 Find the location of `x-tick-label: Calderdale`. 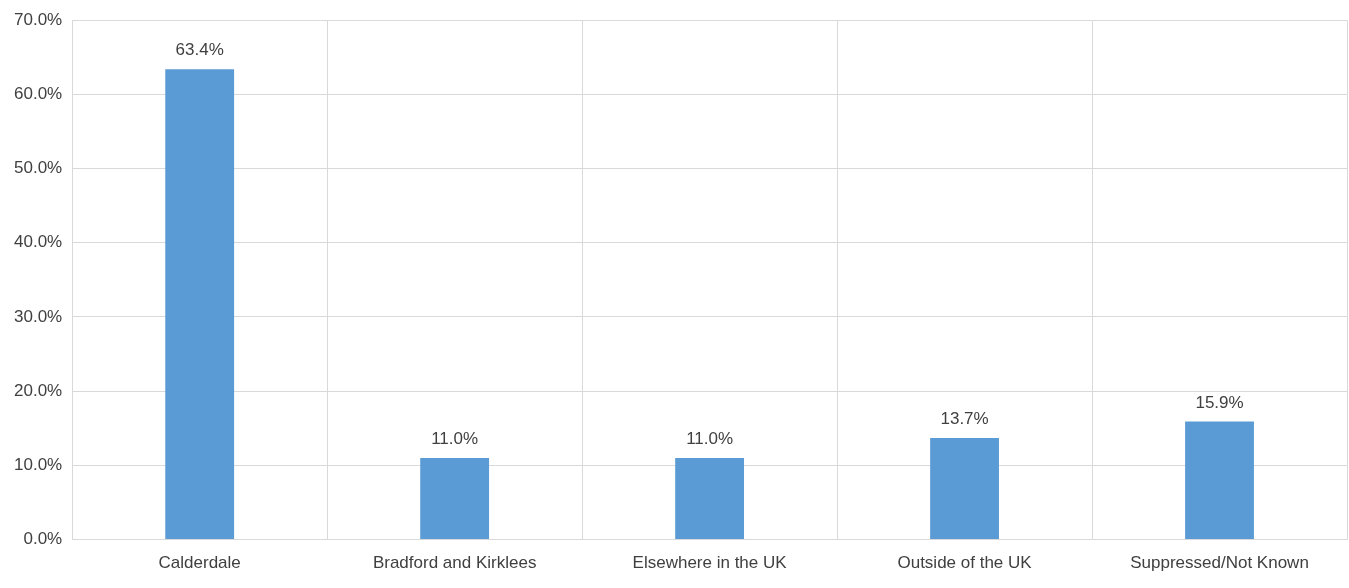

x-tick-label: Calderdale is located at coordinates (199, 563).